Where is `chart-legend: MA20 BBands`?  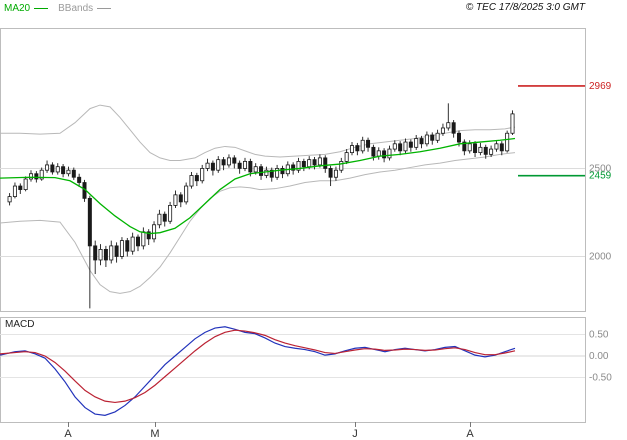 chart-legend: MA20 BBands is located at coordinates (58, 8).